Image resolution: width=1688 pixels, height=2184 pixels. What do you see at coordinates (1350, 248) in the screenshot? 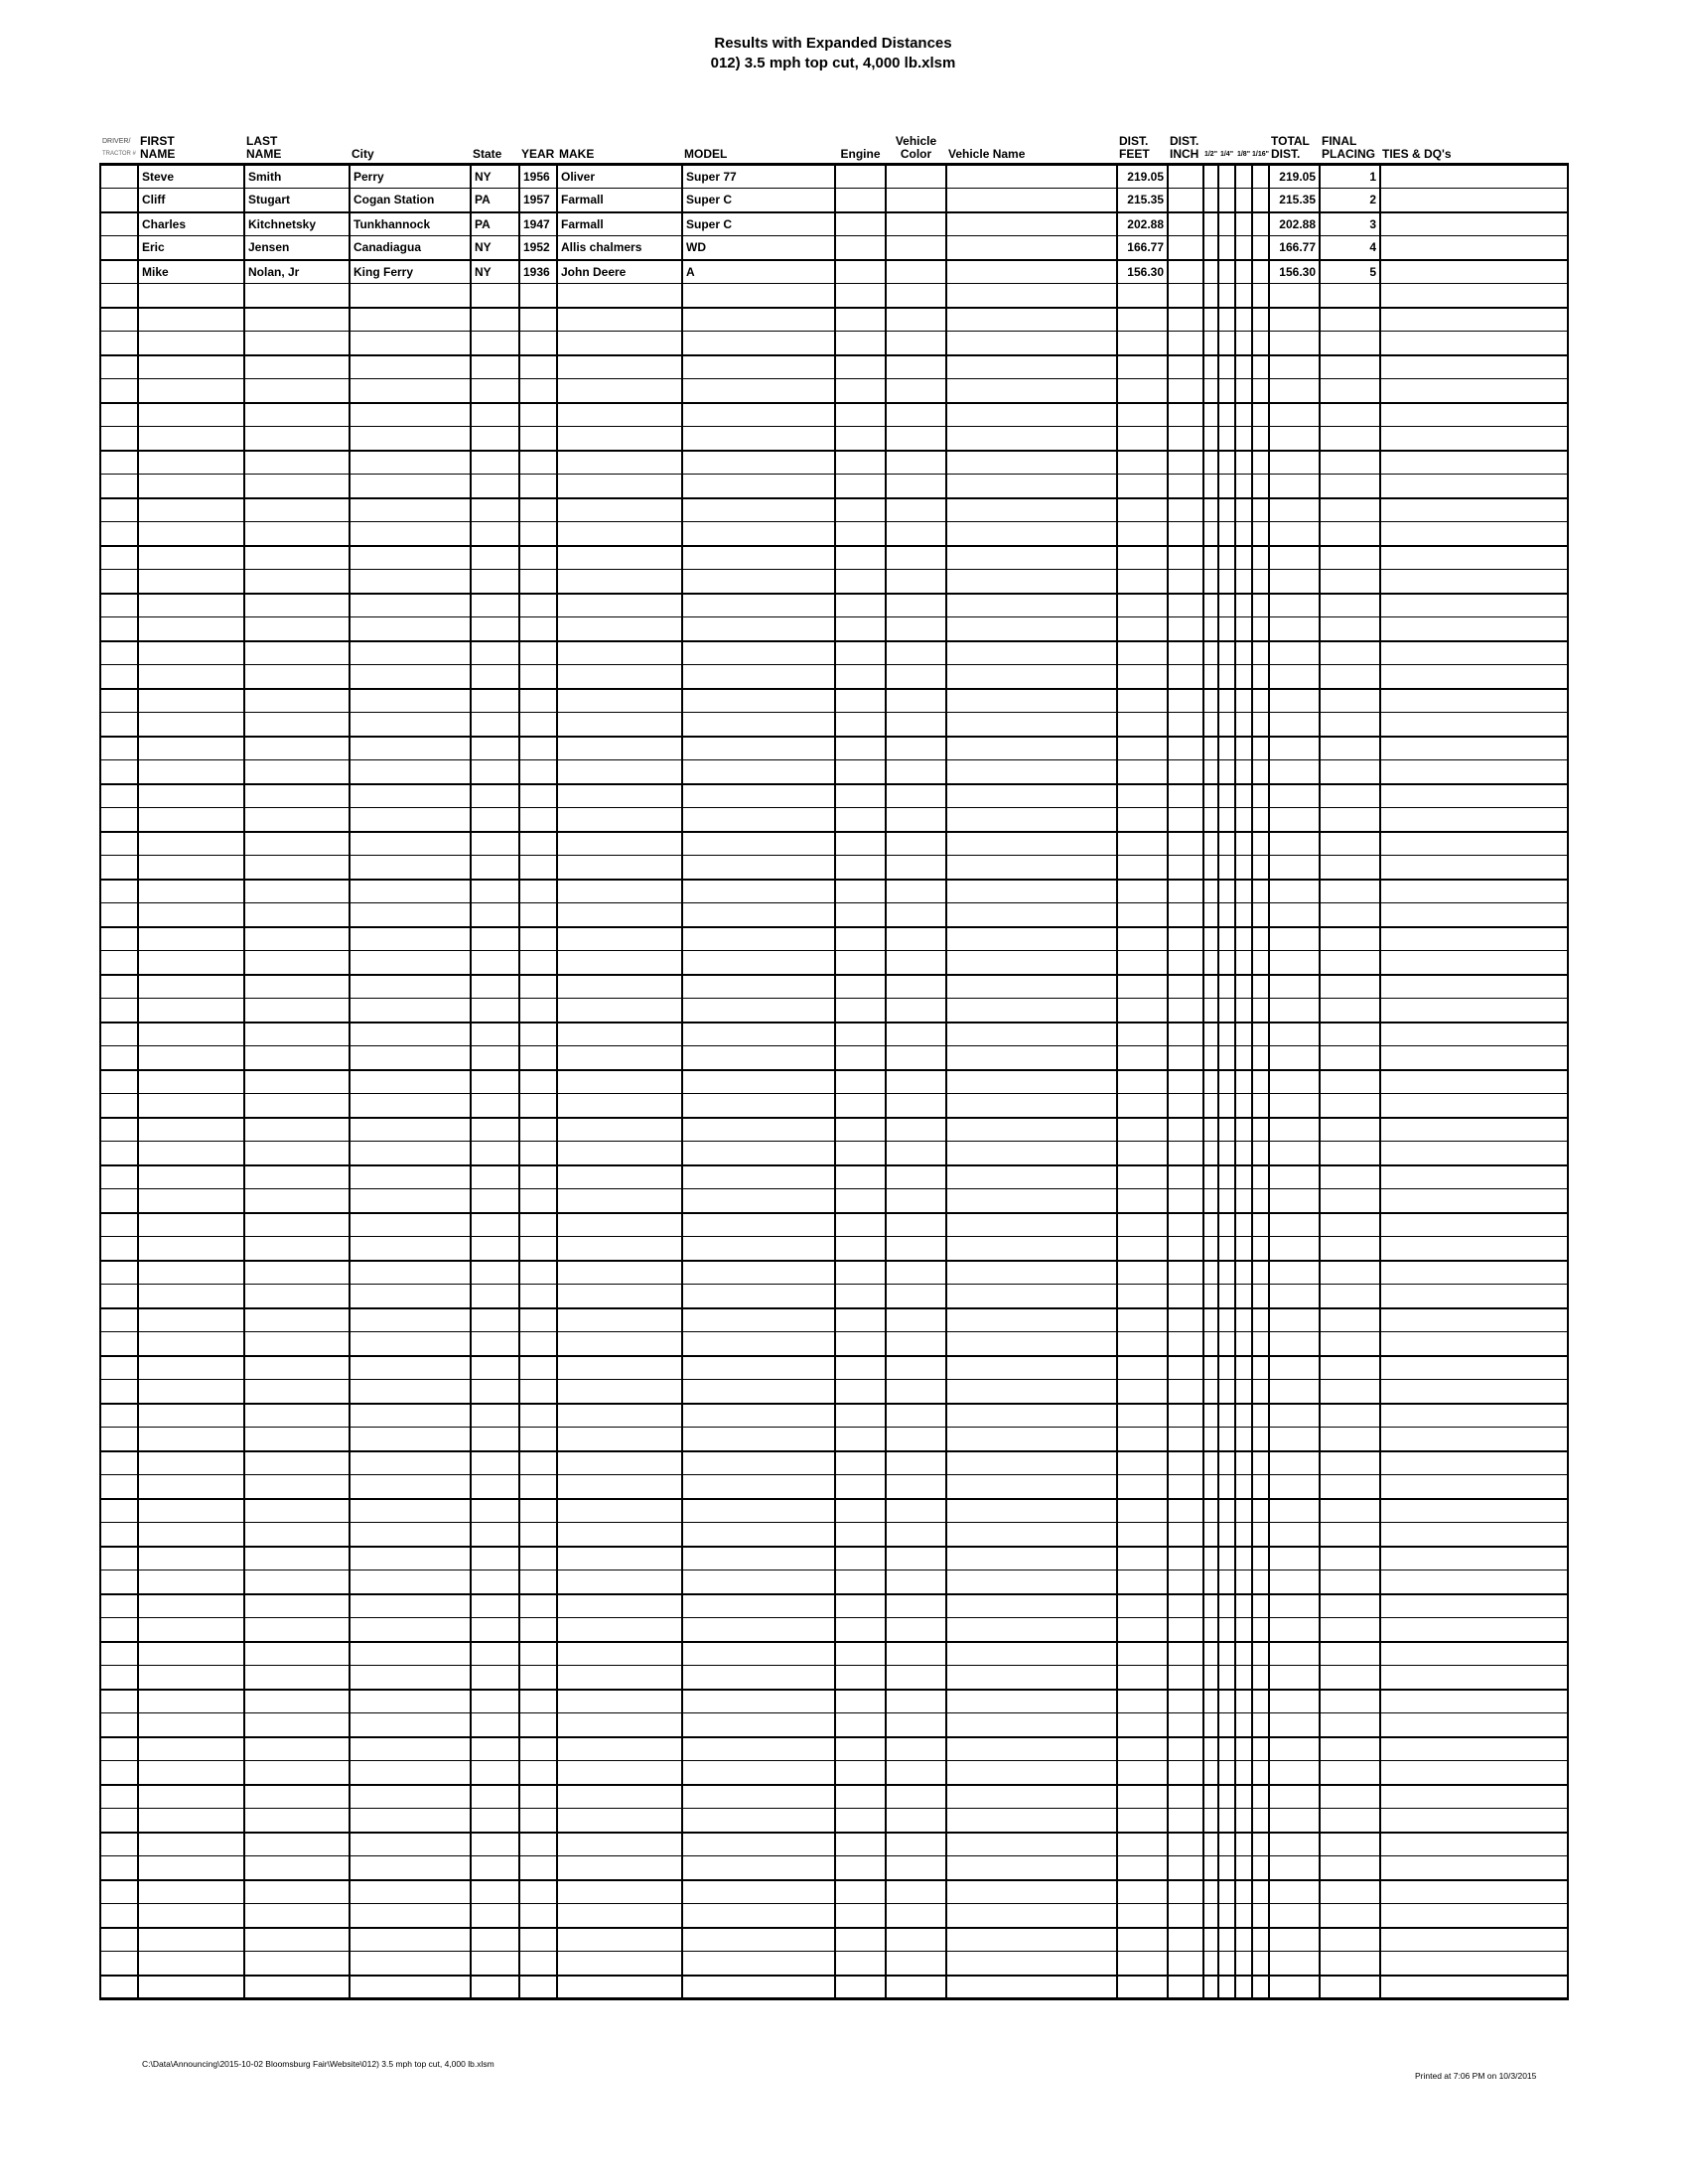
I see `cell-placing: 4` at bounding box center [1350, 248].